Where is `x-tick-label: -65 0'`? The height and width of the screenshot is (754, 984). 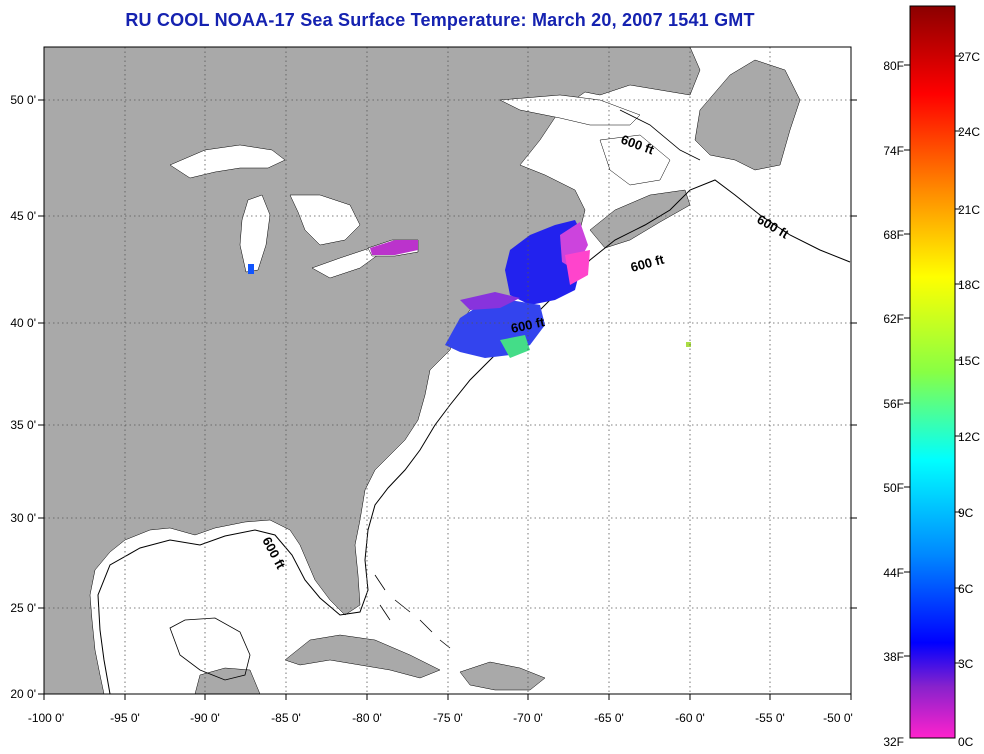 x-tick-label: -65 0' is located at coordinates (609, 718).